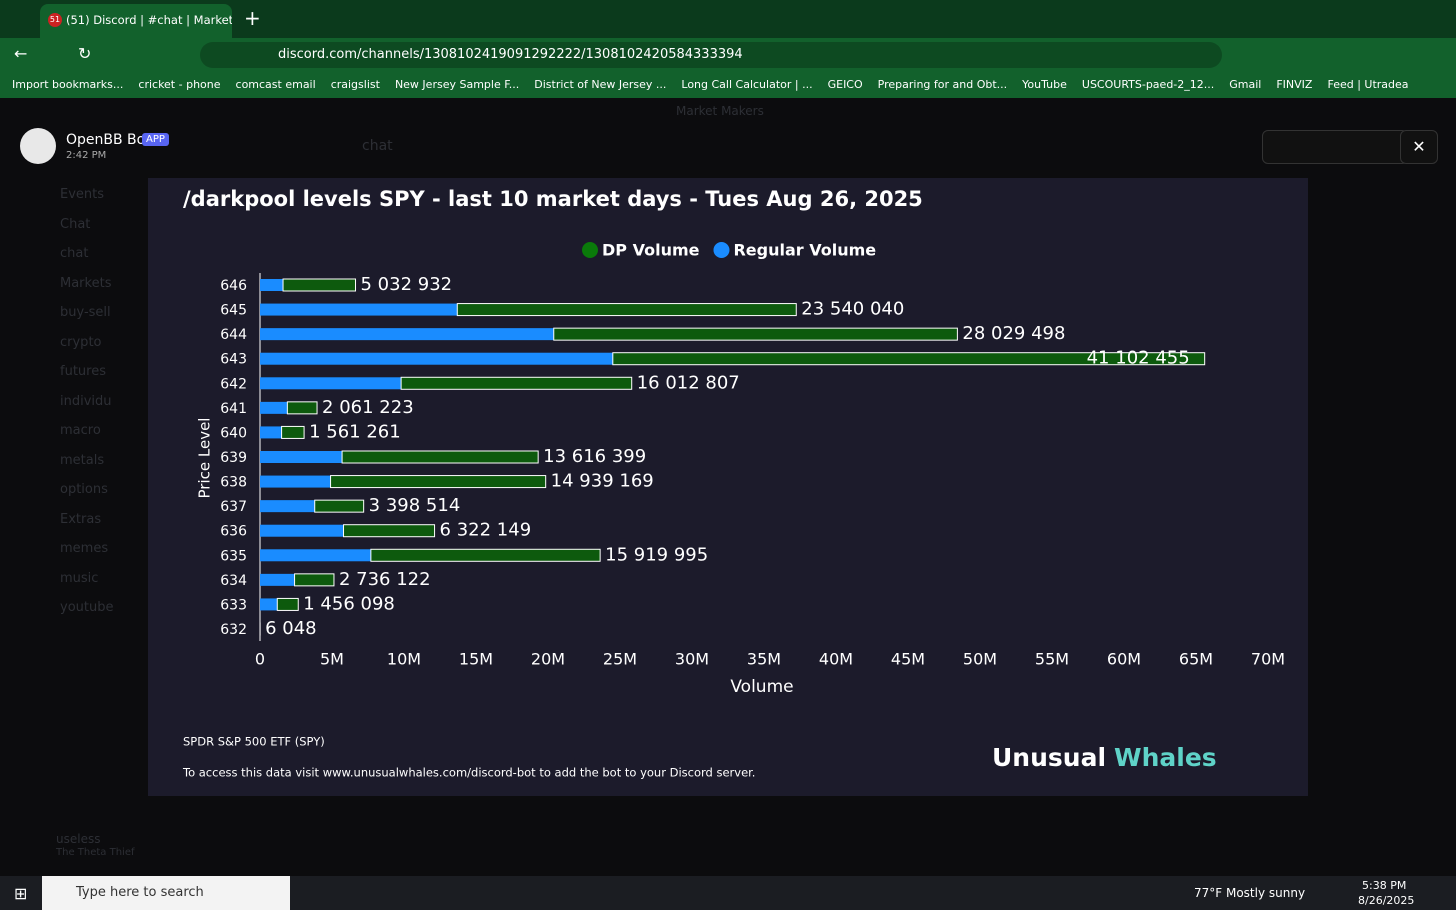 The width and height of the screenshot is (1456, 910). Describe the element at coordinates (332, 659) in the screenshot. I see `x-tick-label: 5M` at that location.